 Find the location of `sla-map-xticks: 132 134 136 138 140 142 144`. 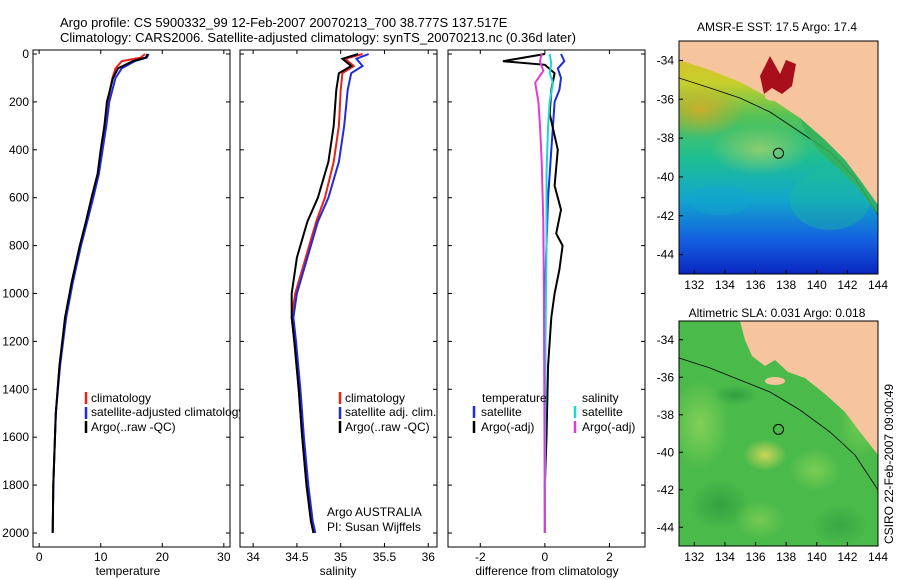

sla-map-xticks: 132 134 136 138 140 142 144 is located at coordinates (786, 553).